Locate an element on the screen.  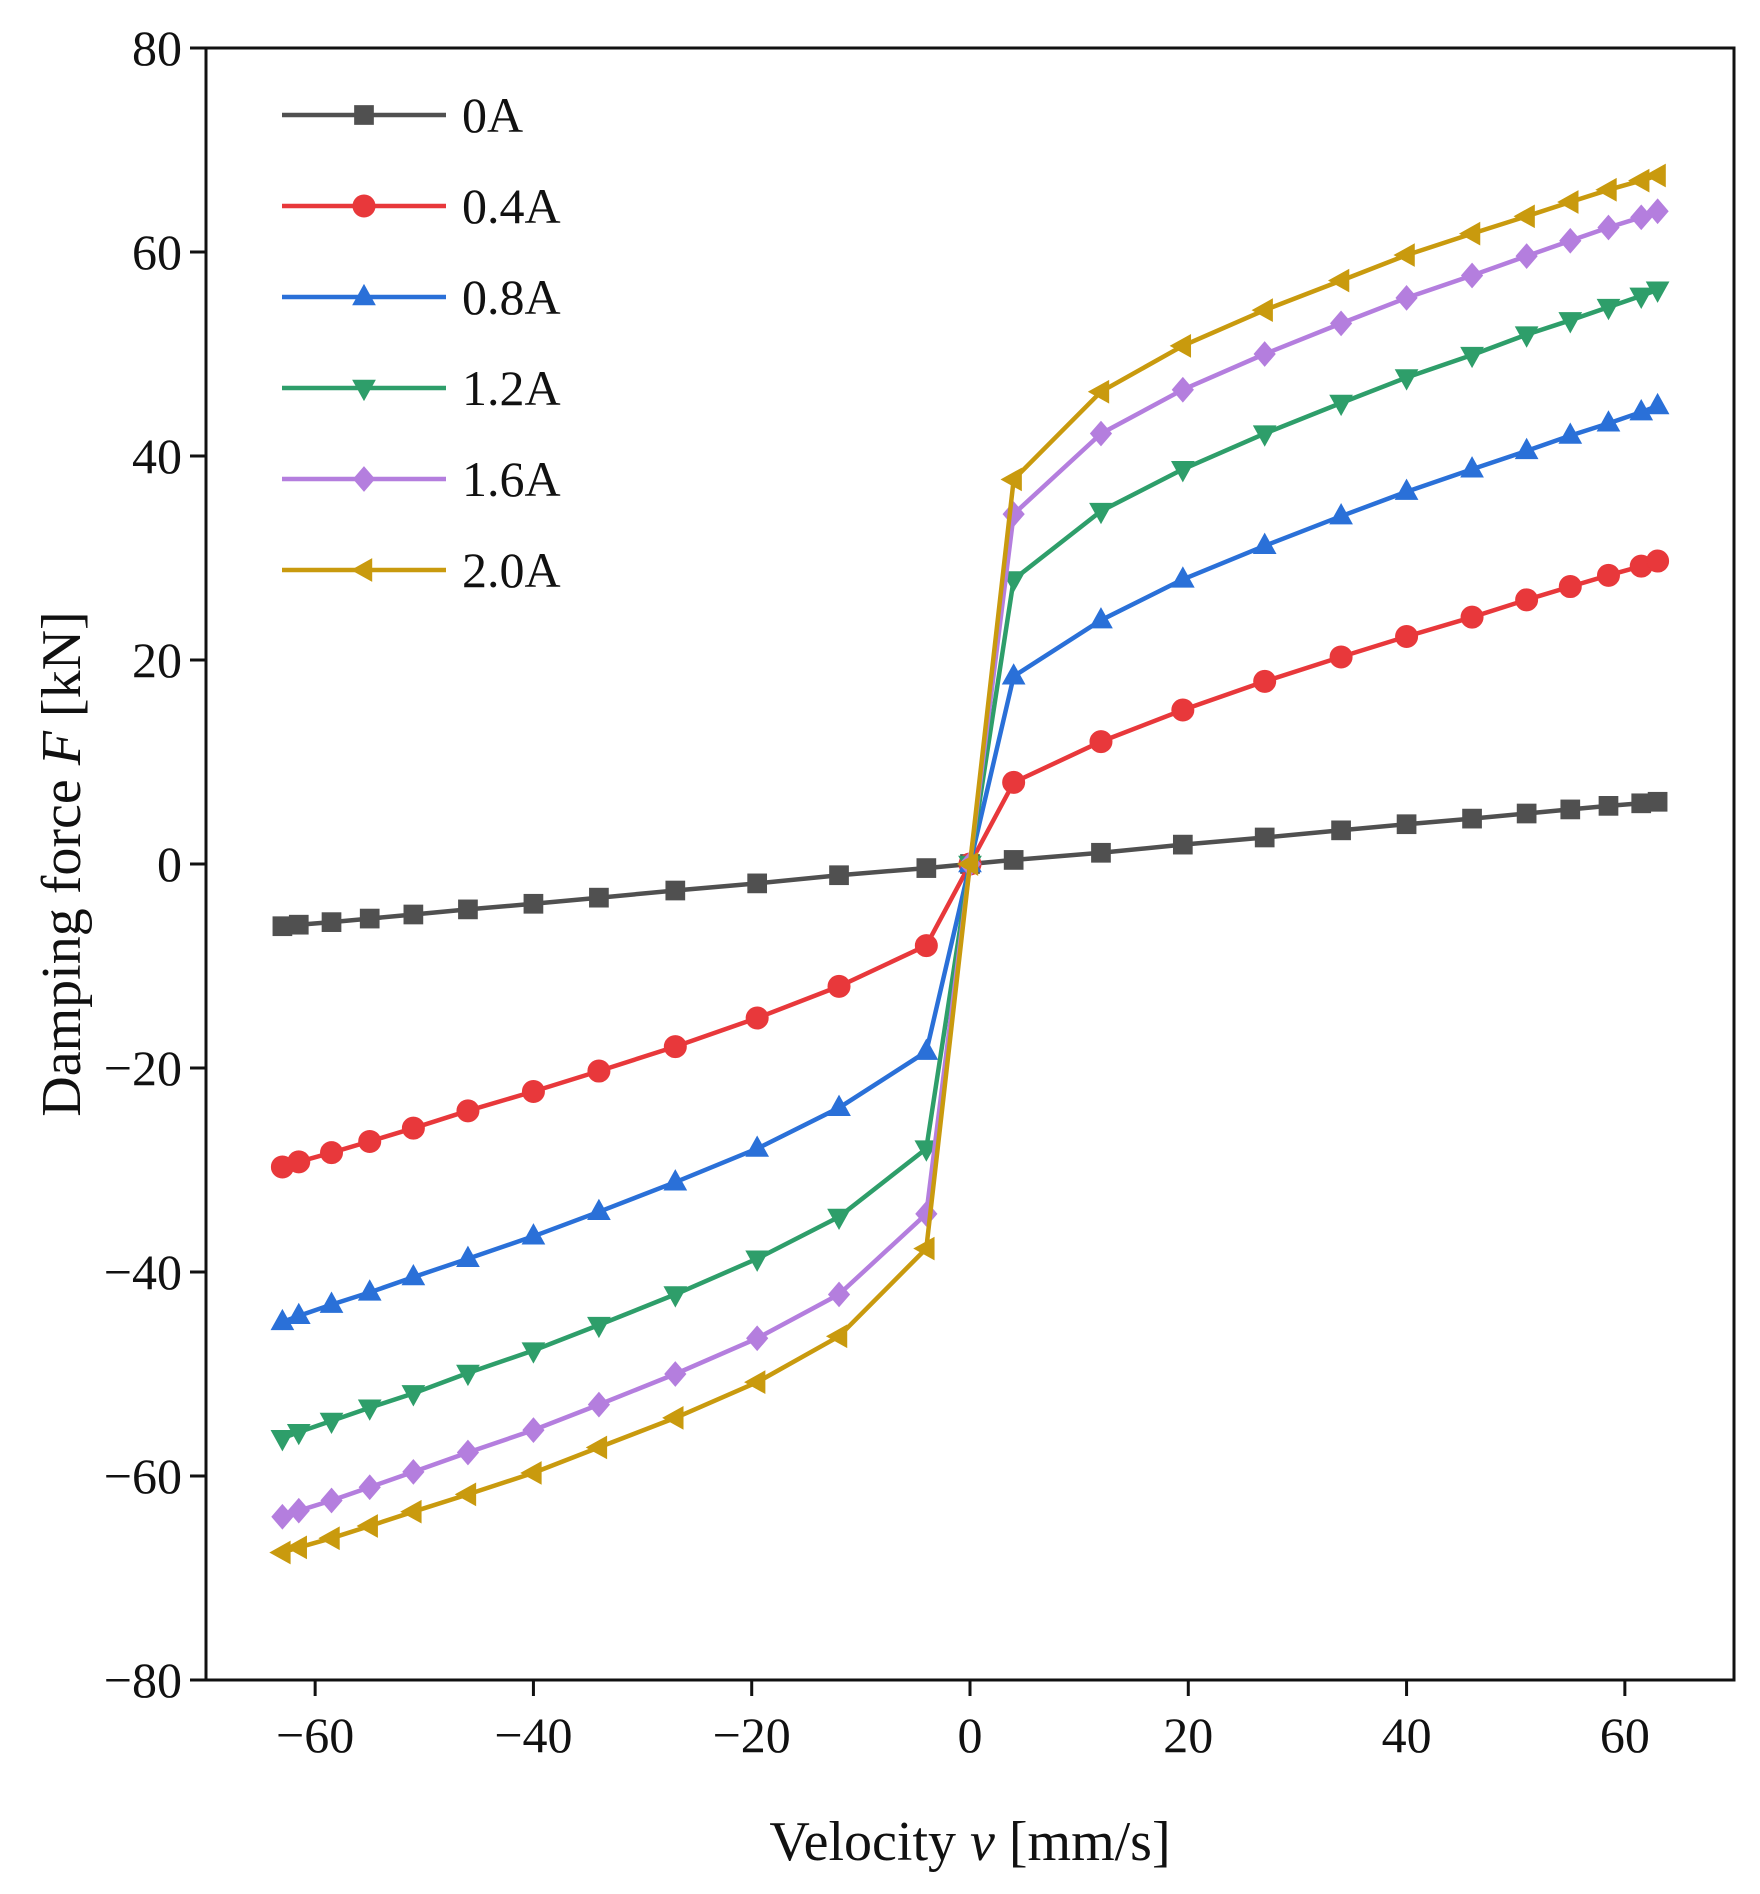
legend-item: 1.6A is located at coordinates (421, 479).